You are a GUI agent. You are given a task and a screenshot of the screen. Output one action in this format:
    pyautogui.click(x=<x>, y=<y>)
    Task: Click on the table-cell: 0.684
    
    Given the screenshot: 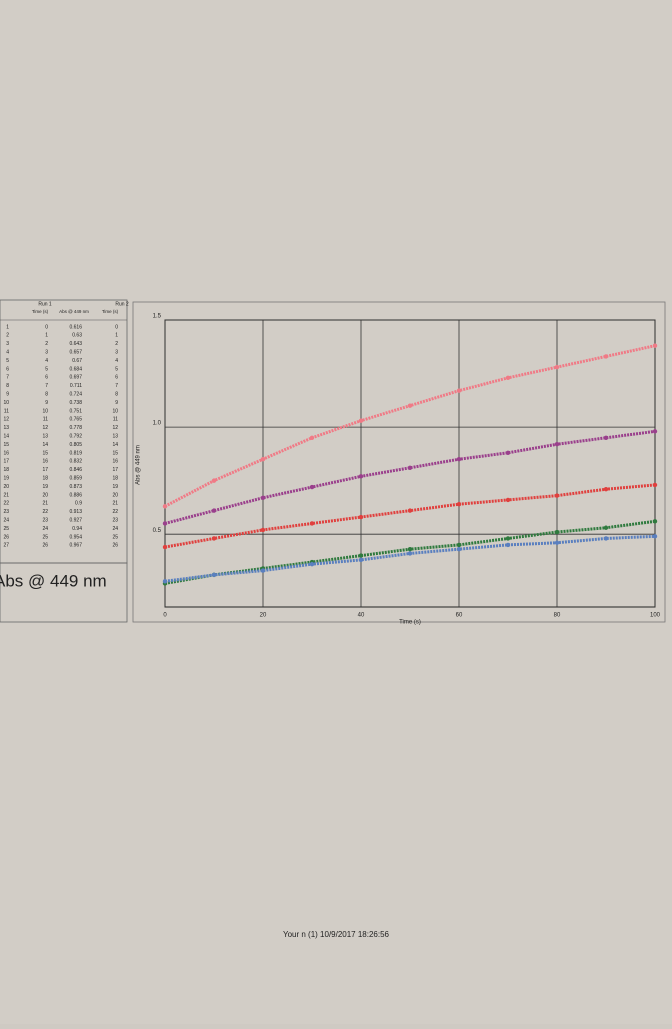 What is the action you would take?
    pyautogui.click(x=75, y=369)
    